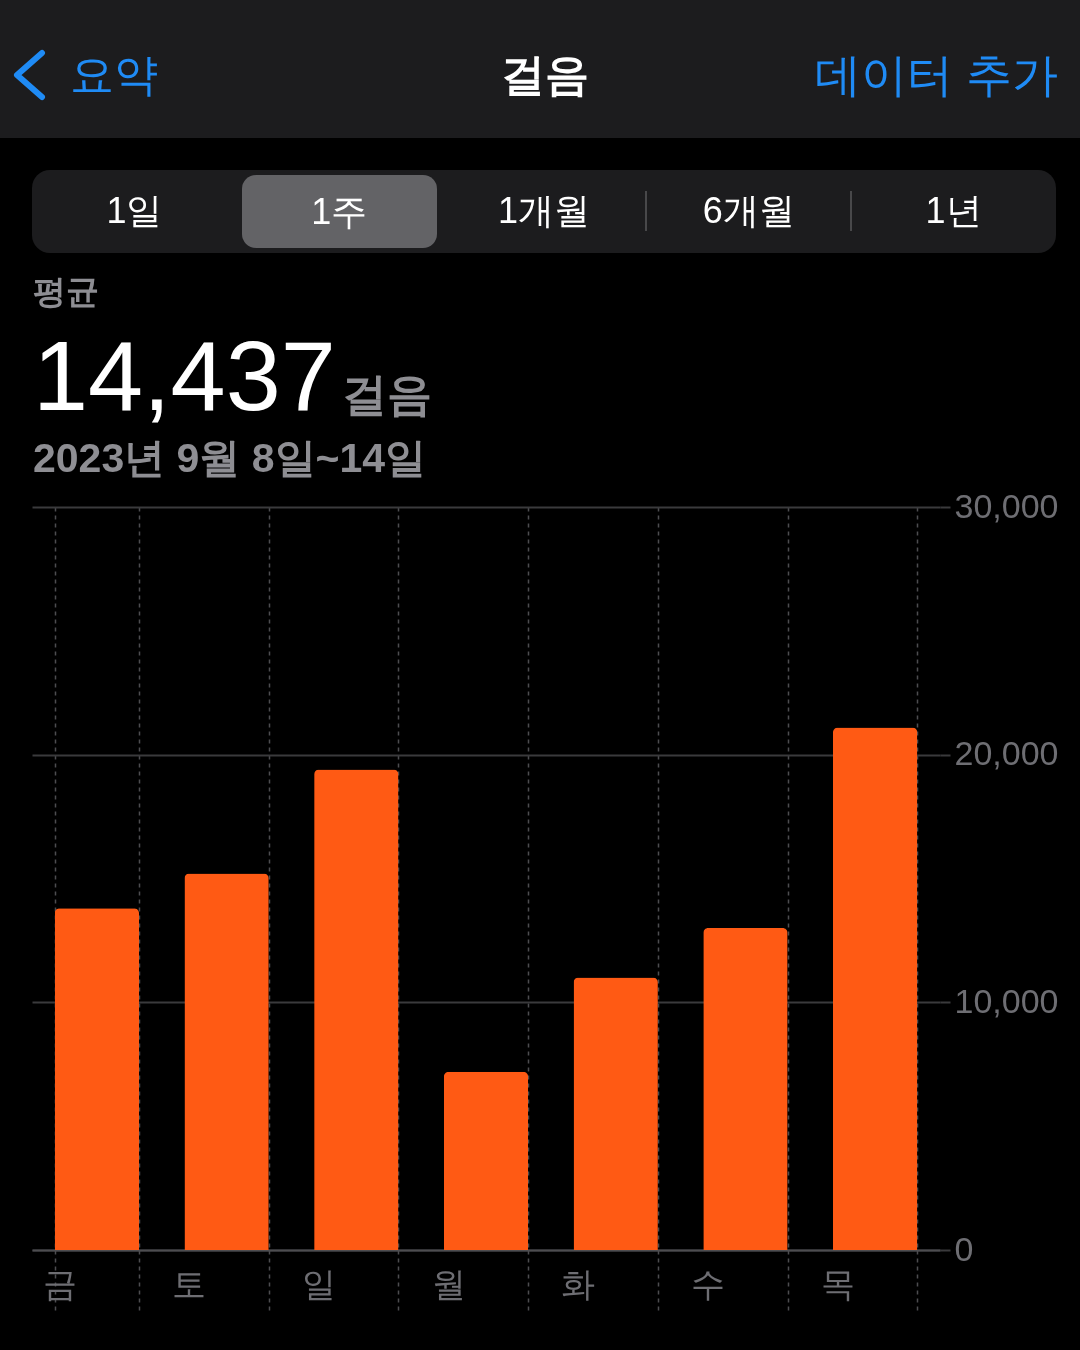 This screenshot has width=1080, height=1350. What do you see at coordinates (184, 375) in the screenshot?
I see `text: 14,437` at bounding box center [184, 375].